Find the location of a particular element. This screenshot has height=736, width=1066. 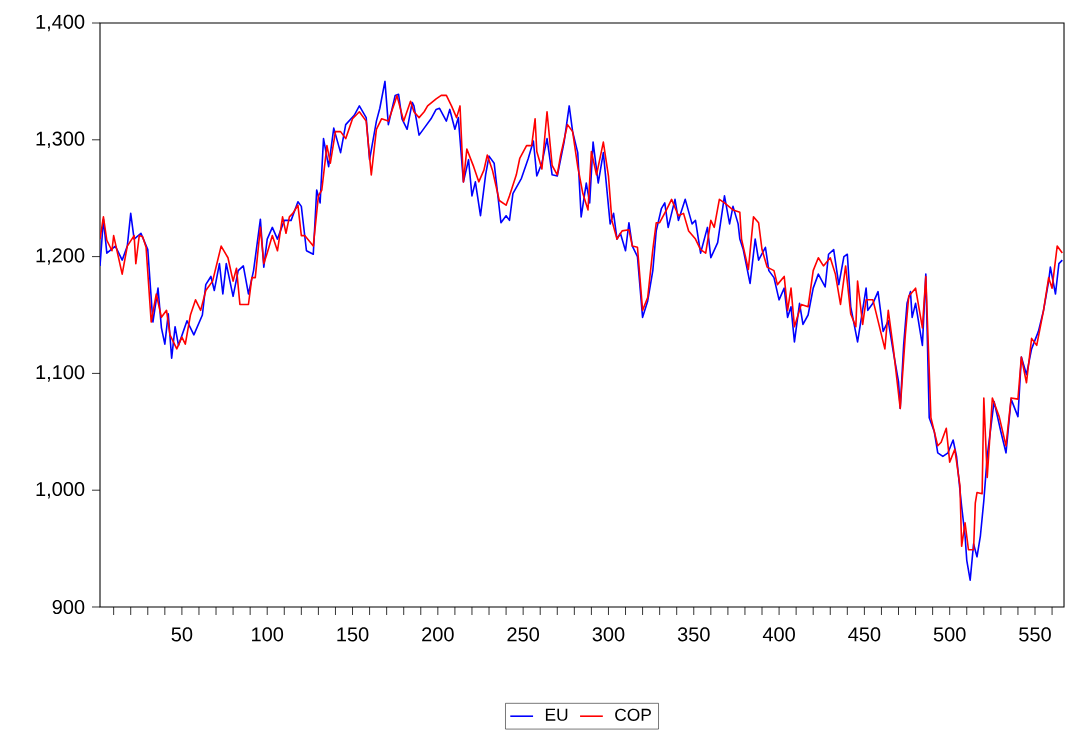

legend-label: COP is located at coordinates (633, 714).